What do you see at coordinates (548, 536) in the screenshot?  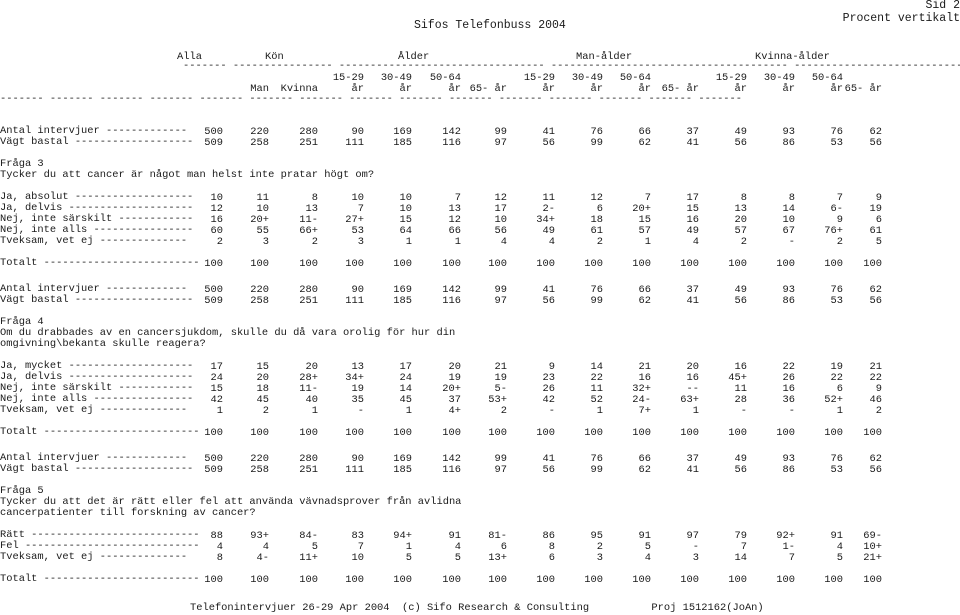 I see `answer-row-cell: 86` at bounding box center [548, 536].